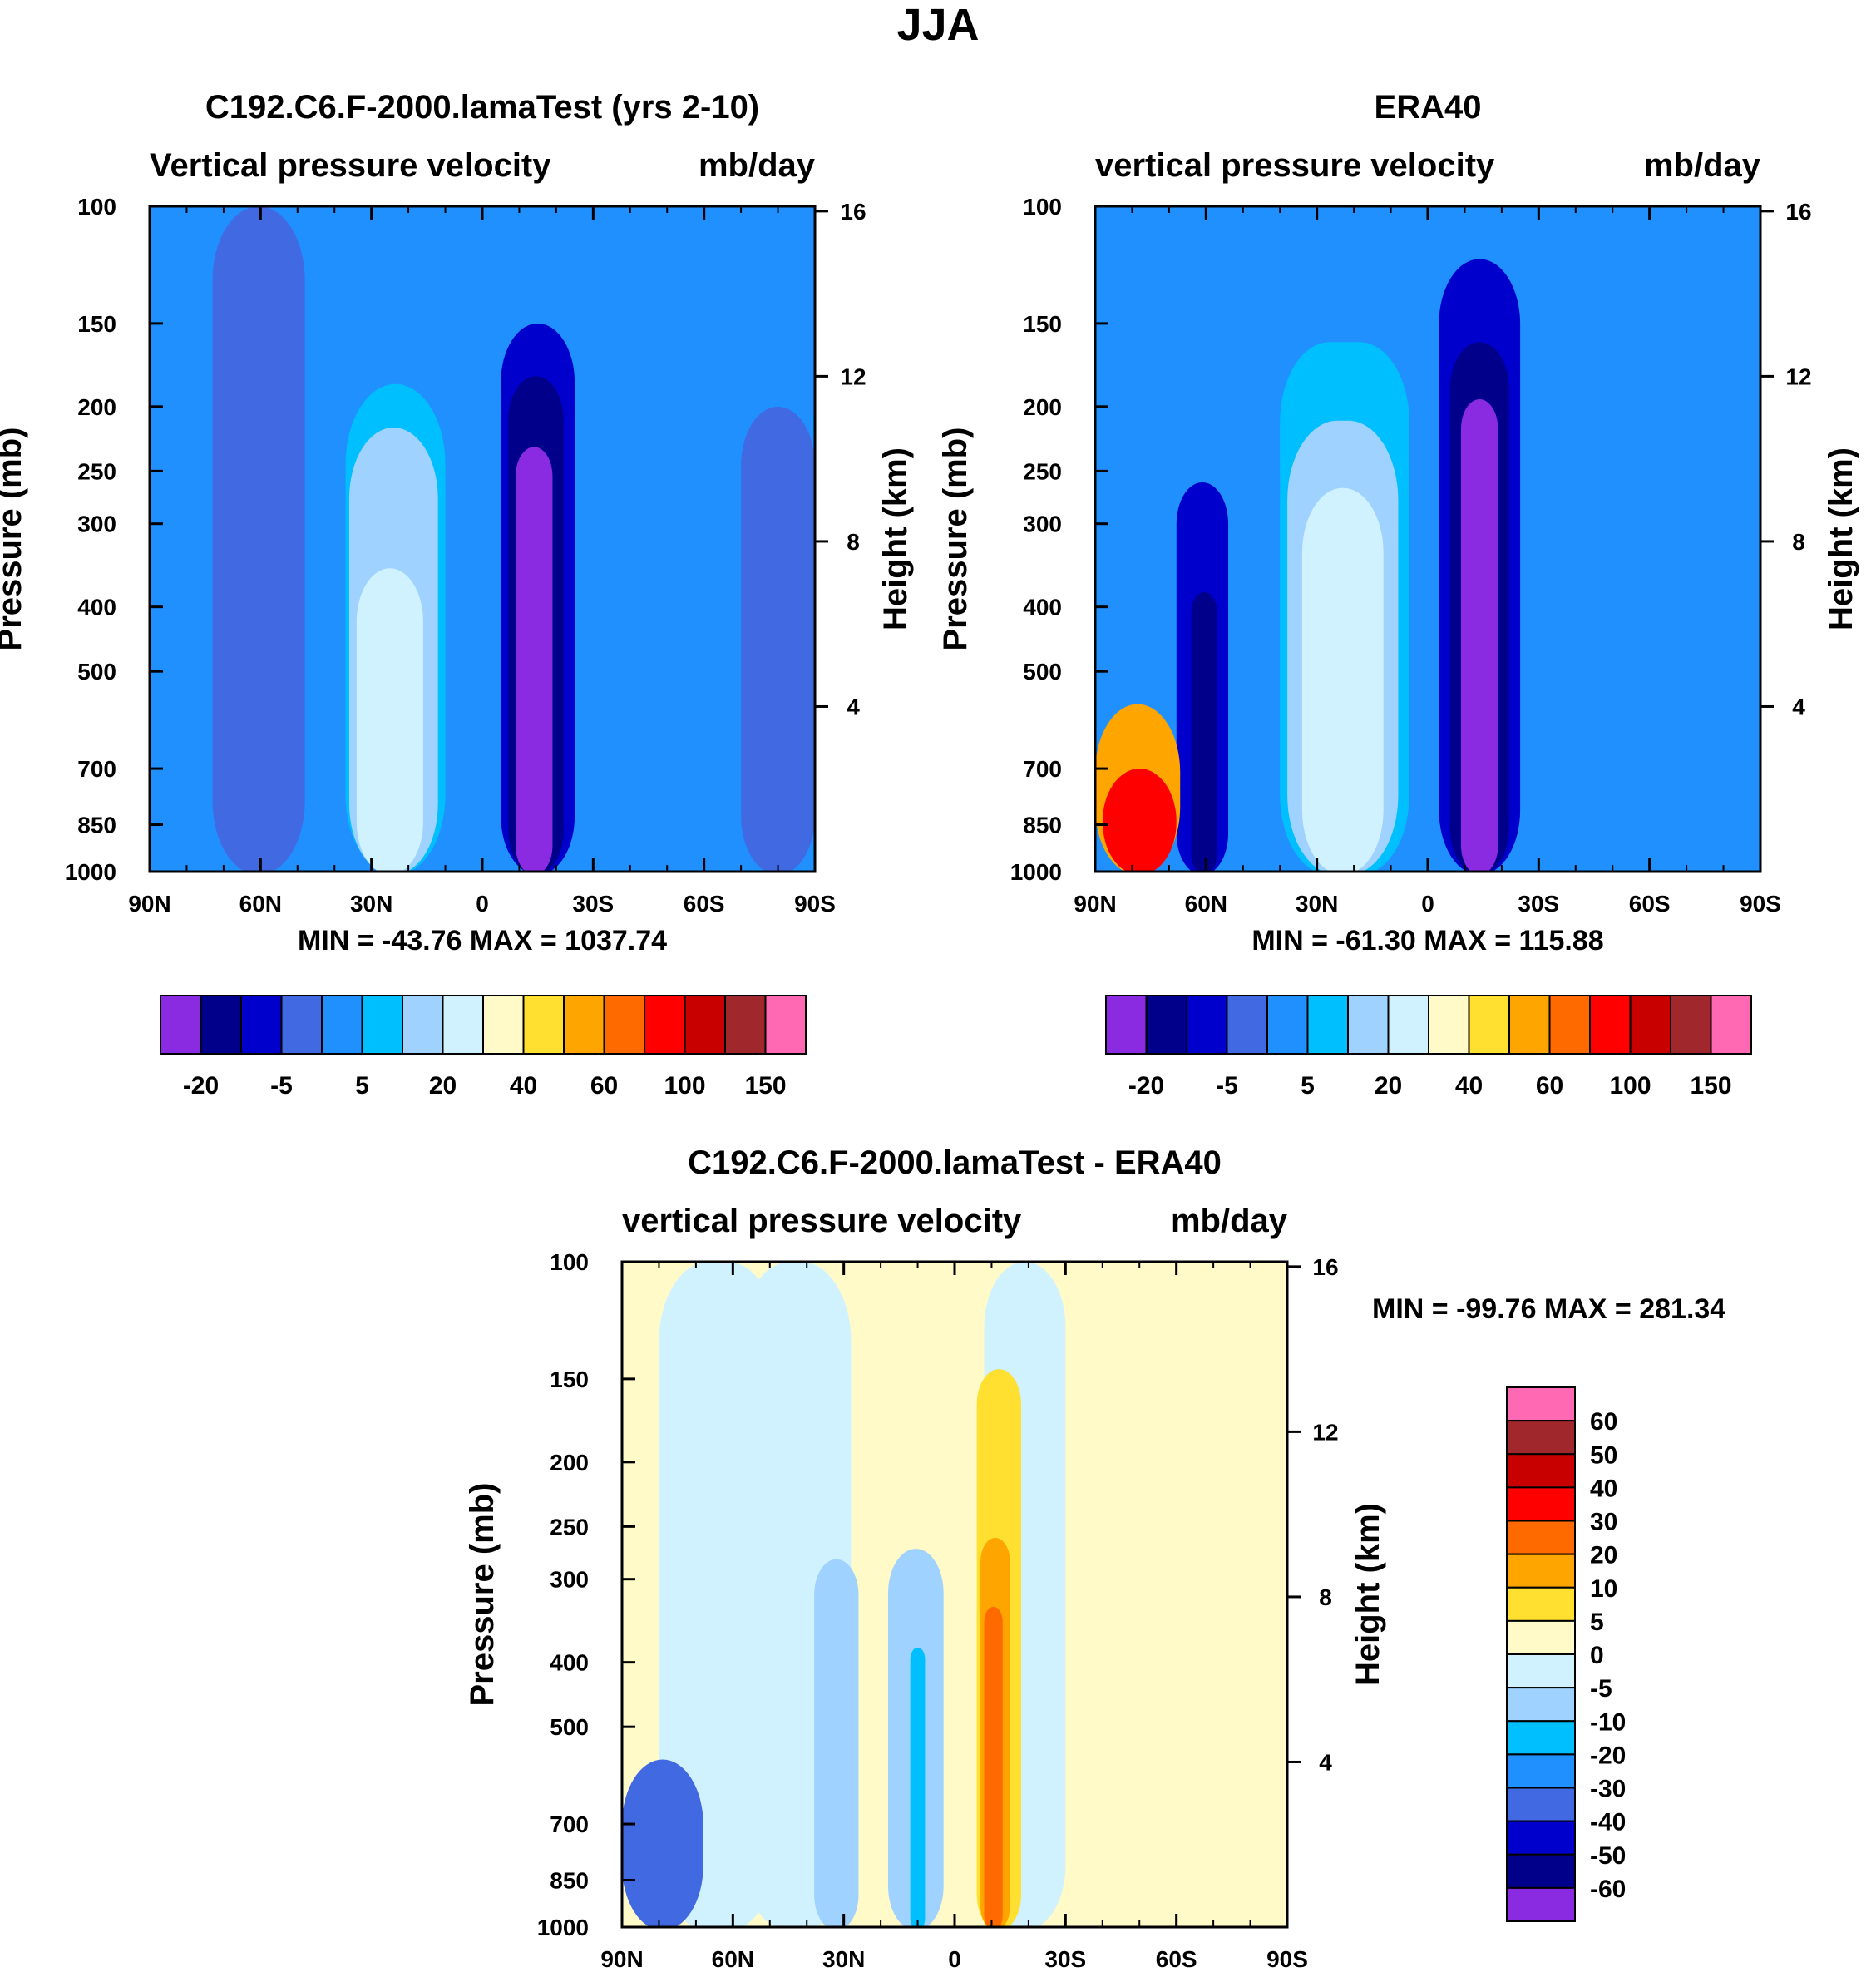  I want to click on y-axis-label: Pressure (mb), so click(956, 539).